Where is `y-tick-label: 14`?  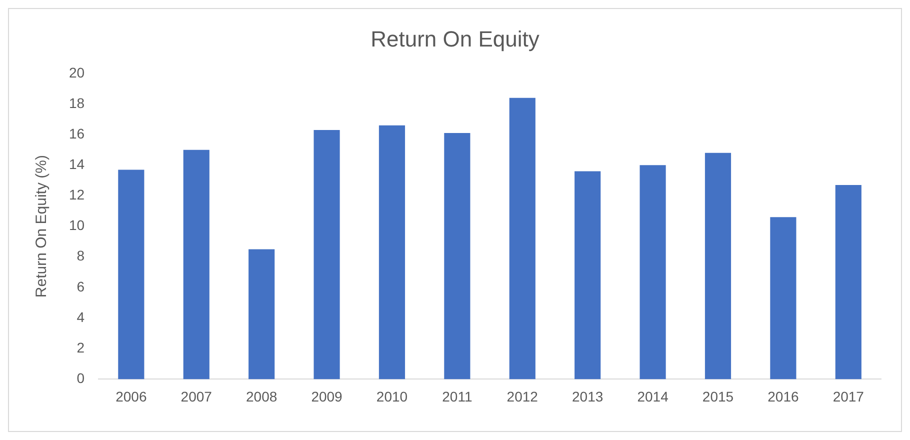 y-tick-label: 14 is located at coordinates (76, 164).